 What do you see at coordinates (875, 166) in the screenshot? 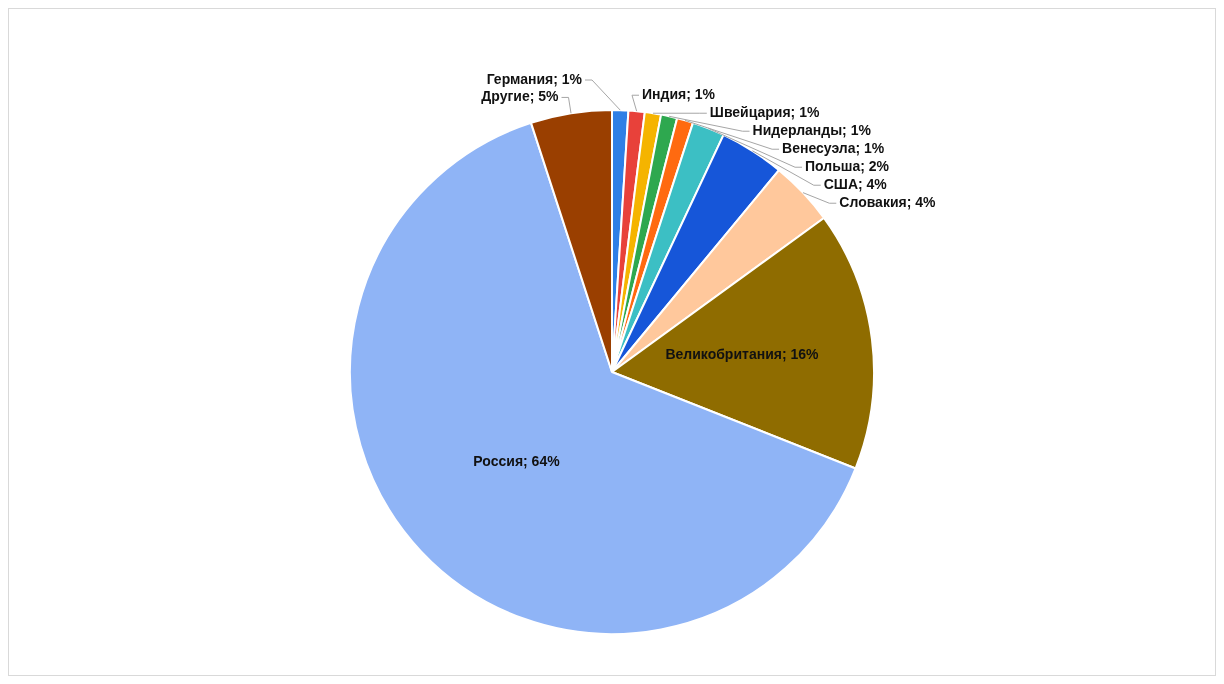
I see `data-label: ; 2%` at bounding box center [875, 166].